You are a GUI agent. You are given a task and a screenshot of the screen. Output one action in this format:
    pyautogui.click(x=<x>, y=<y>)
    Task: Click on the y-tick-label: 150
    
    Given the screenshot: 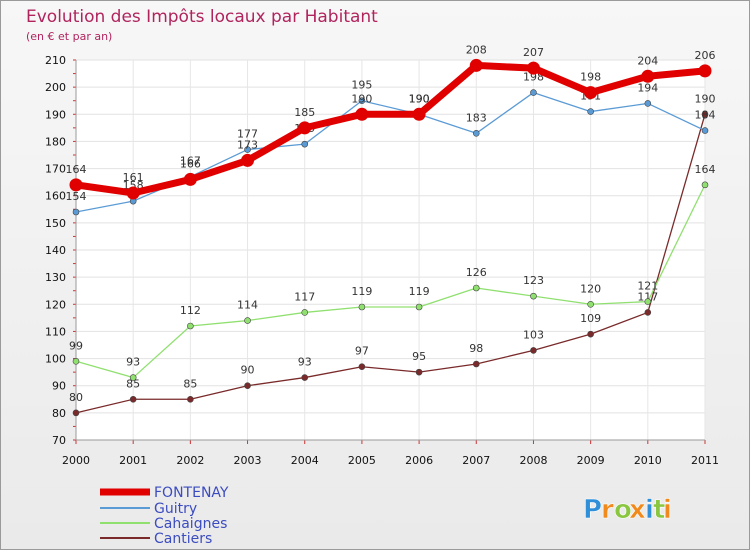 What is the action you would take?
    pyautogui.click(x=55, y=223)
    